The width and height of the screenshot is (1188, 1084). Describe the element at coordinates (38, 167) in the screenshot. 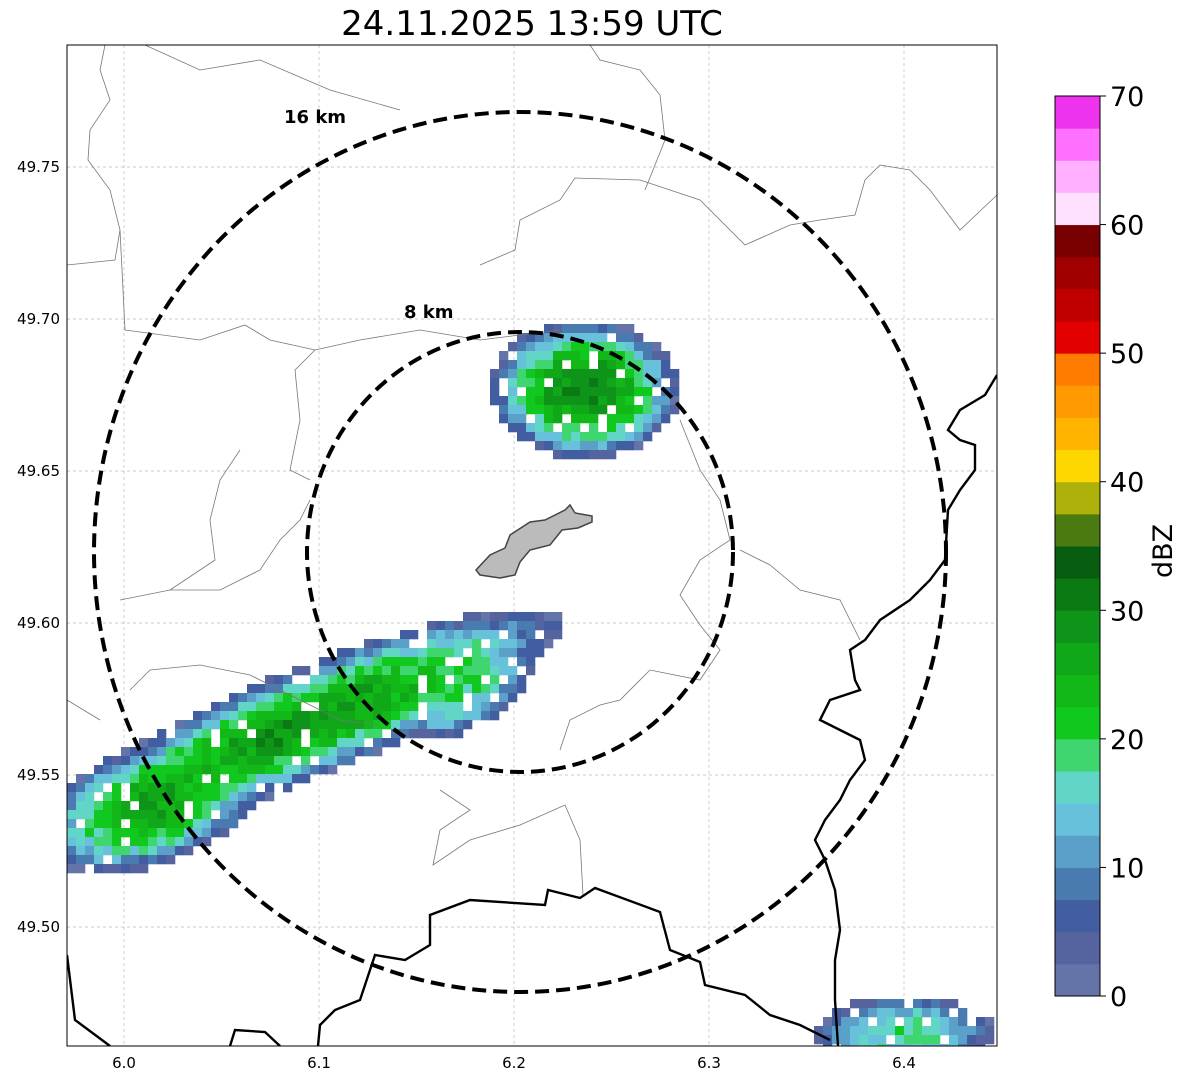

I see `y-tick-label: 49.75` at that location.